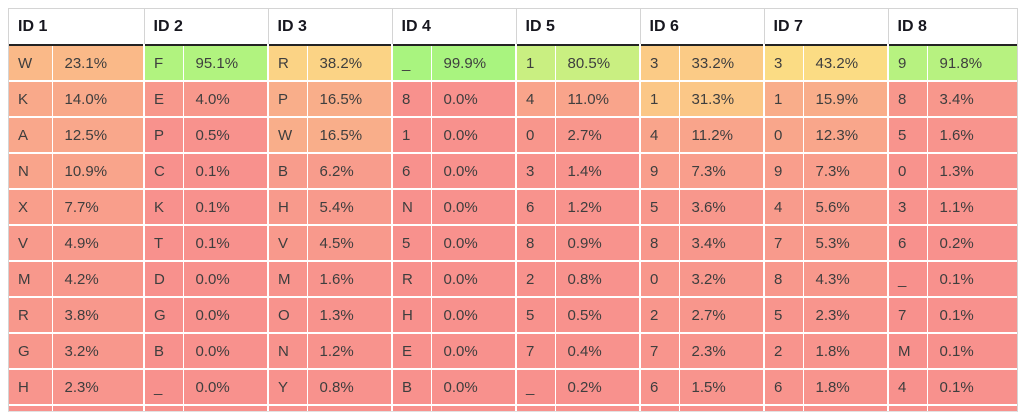  I want to click on char-cell: E, so click(163, 98).